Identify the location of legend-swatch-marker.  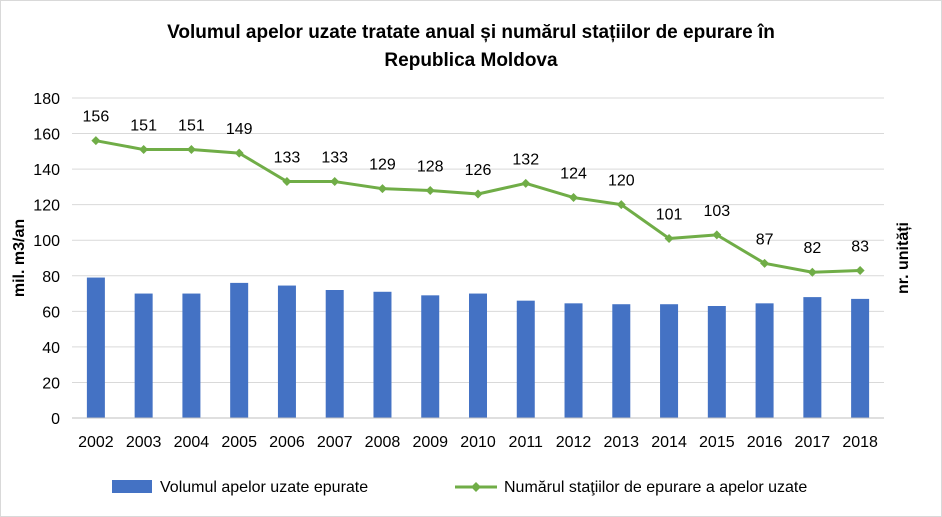
(476, 487).